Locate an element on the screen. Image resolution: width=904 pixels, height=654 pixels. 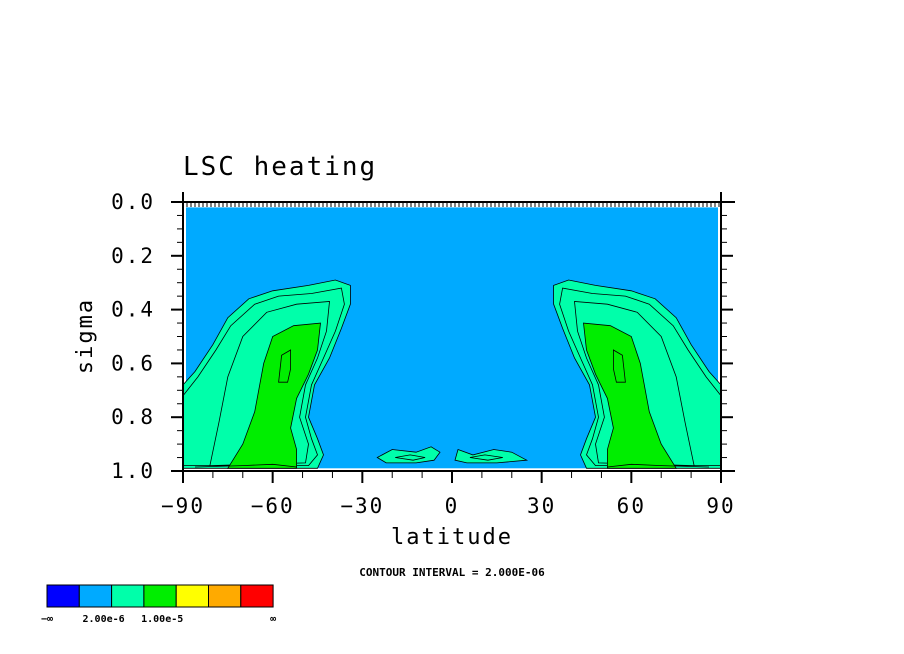
x-tick-label: 0 is located at coordinates (452, 506).